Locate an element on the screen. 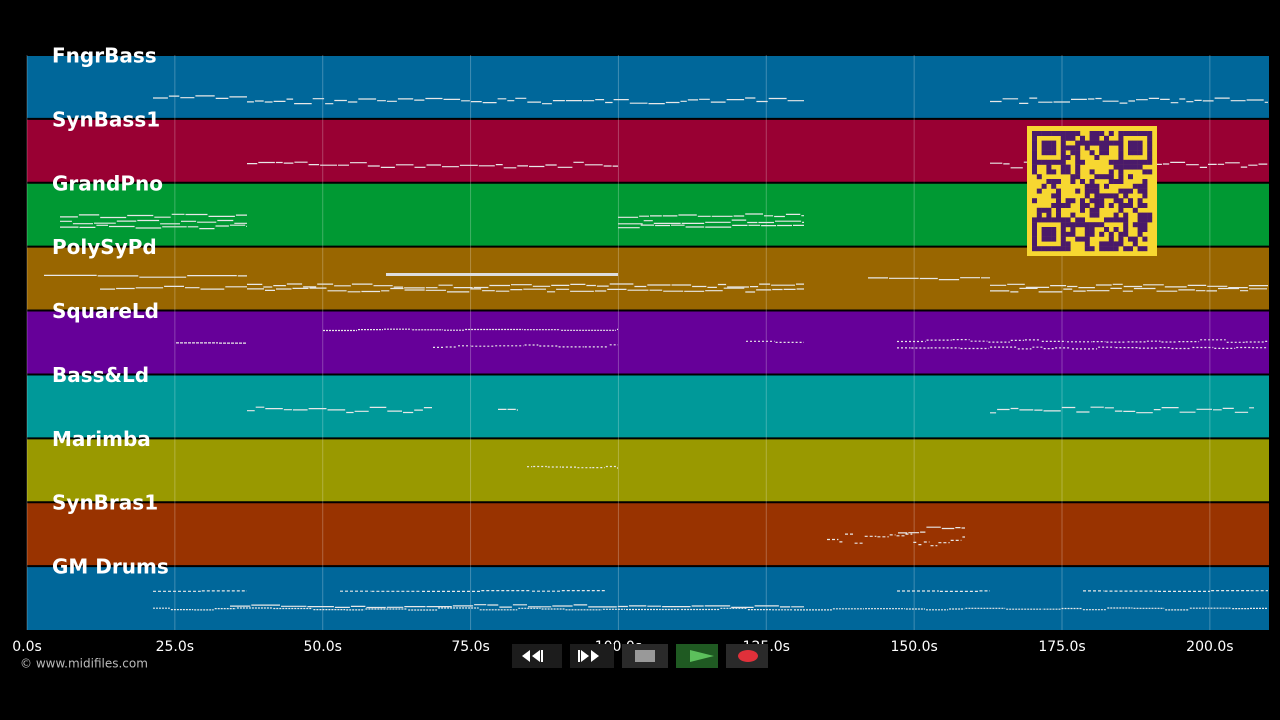 This screenshot has height=720, width=1280. stop-button is located at coordinates (645, 656).